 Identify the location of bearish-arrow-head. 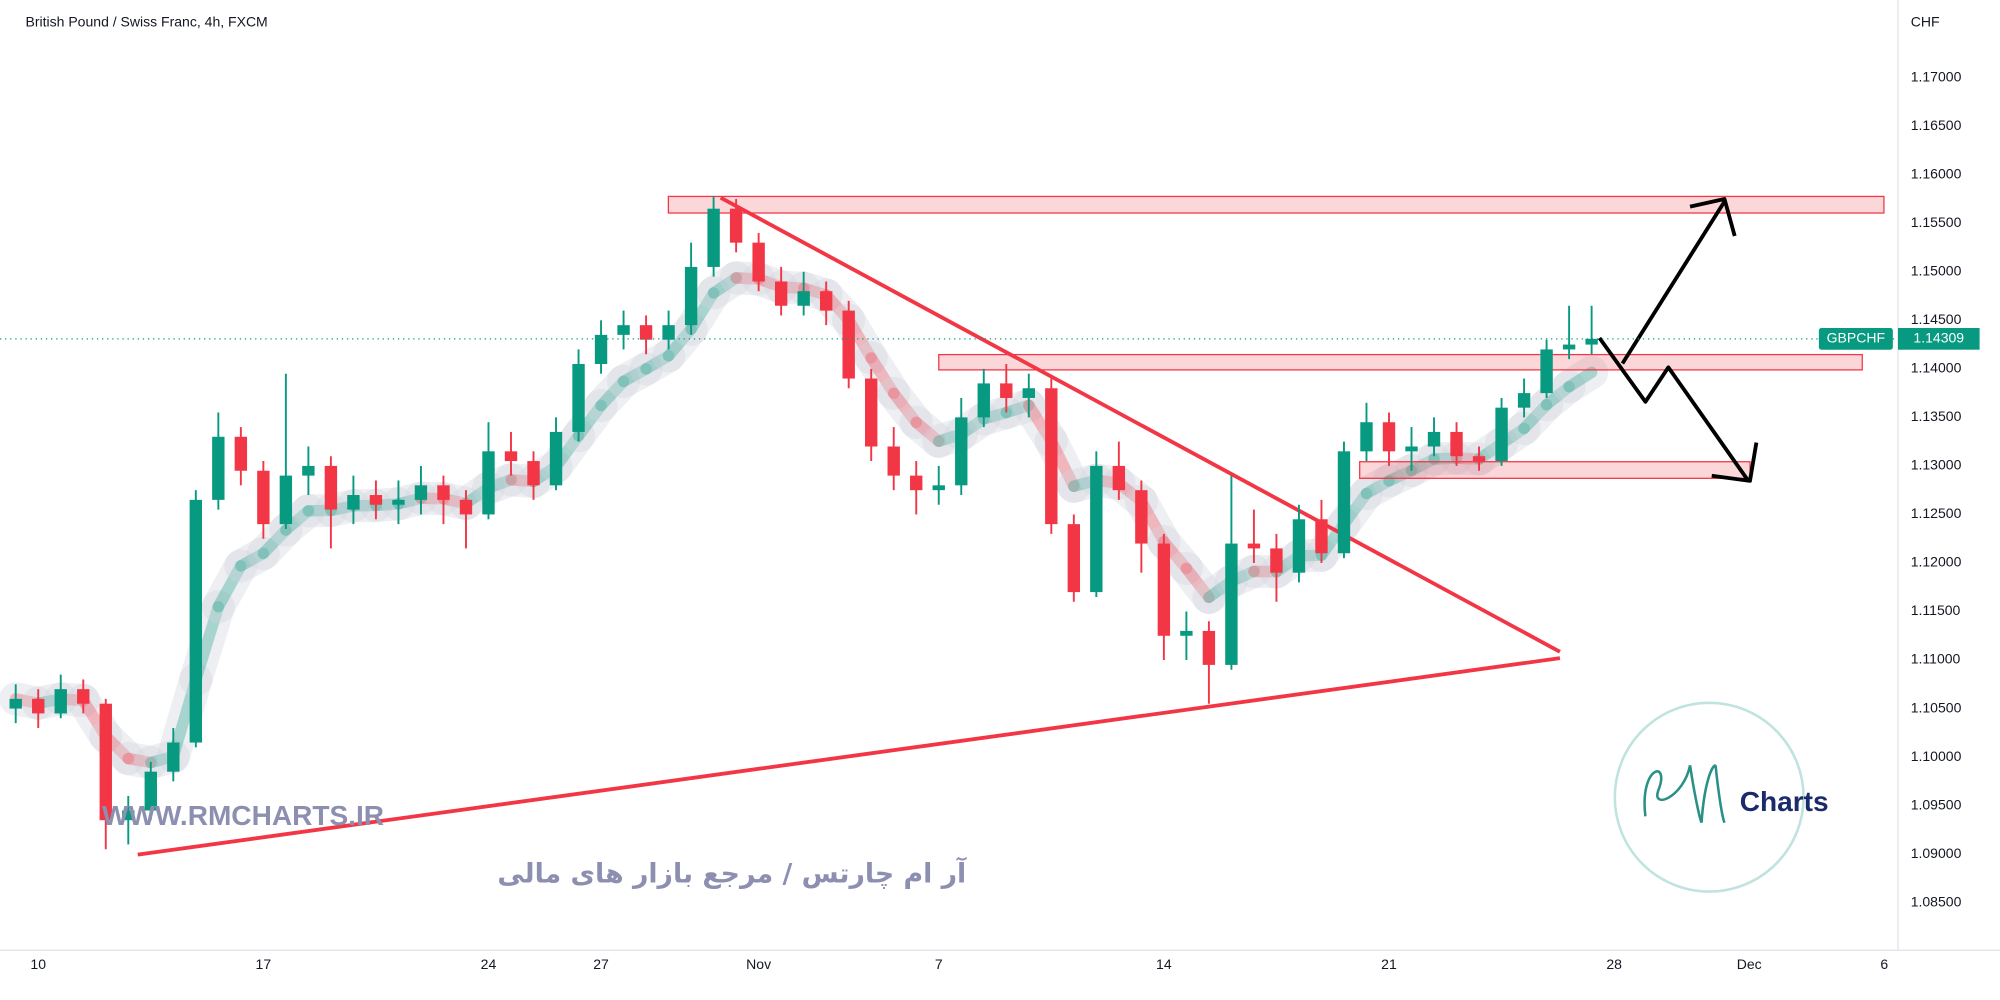
(1735, 462).